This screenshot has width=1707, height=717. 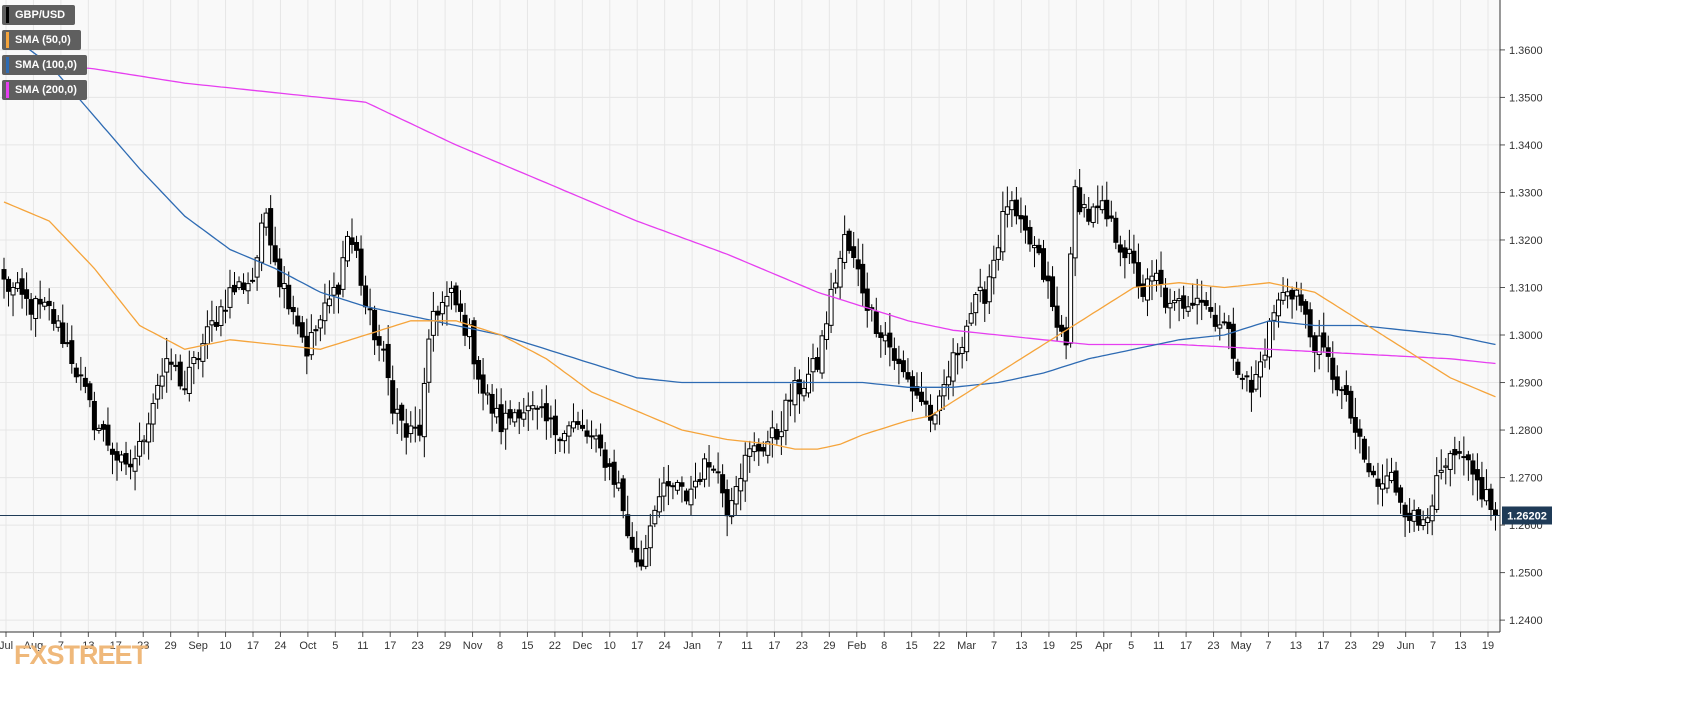 What do you see at coordinates (1131, 646) in the screenshot?
I see `x-tick-label: 5` at bounding box center [1131, 646].